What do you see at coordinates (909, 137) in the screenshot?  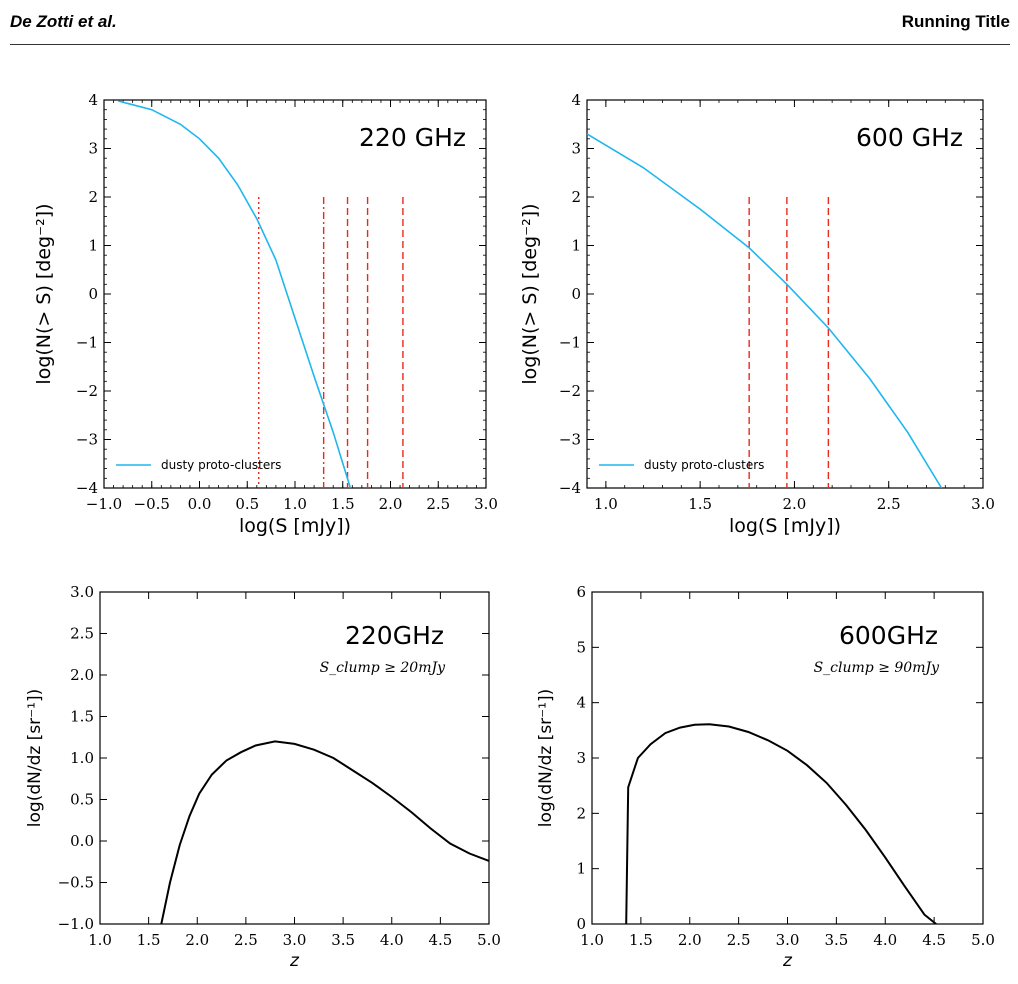 I see `frequency-annotation: 600 GHz` at bounding box center [909, 137].